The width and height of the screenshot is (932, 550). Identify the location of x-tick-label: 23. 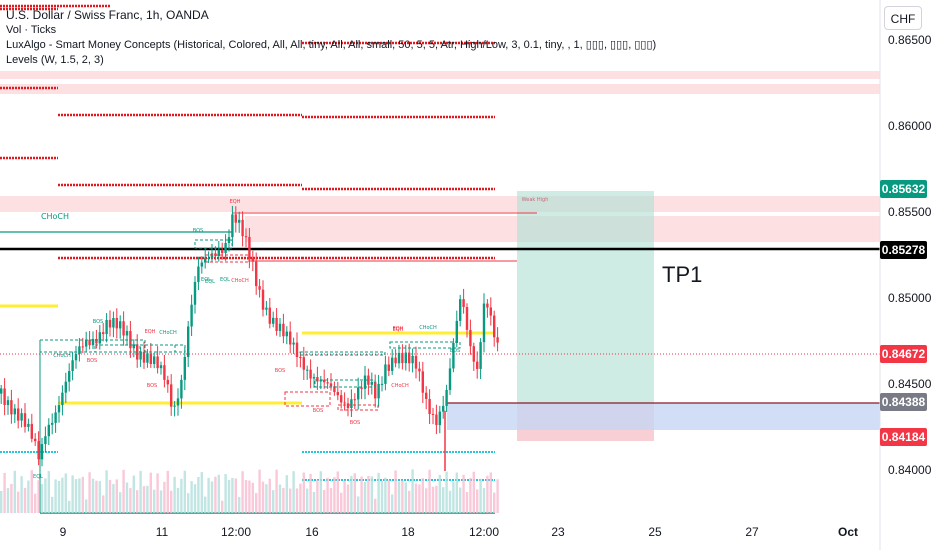
(558, 532).